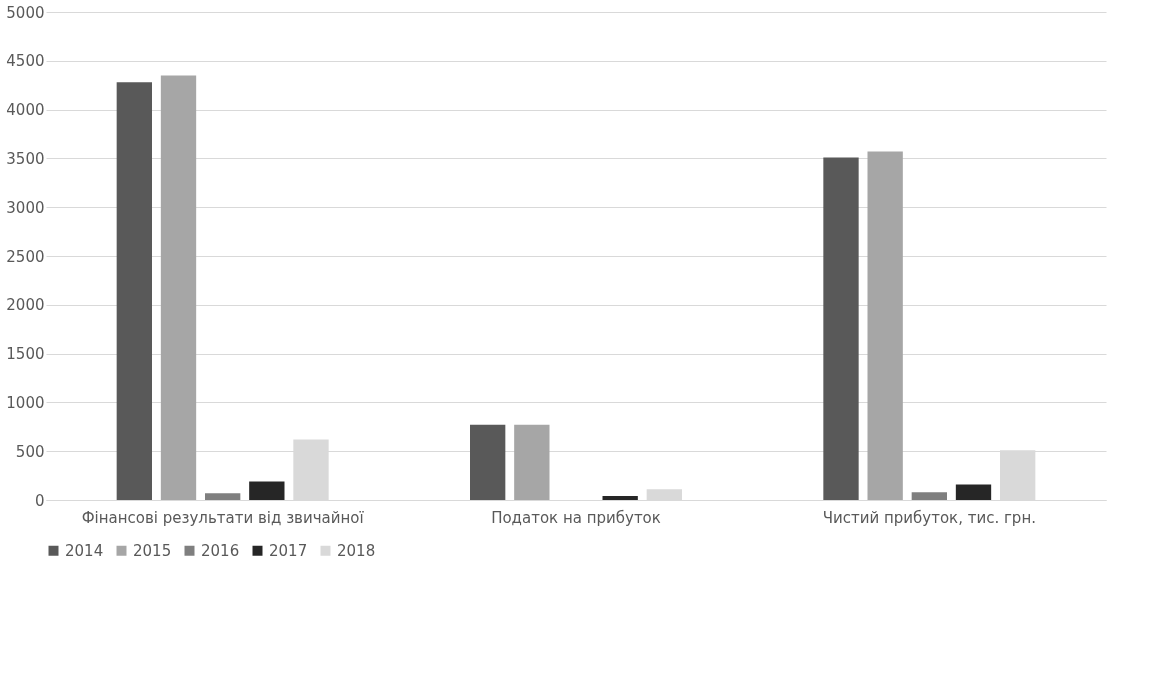 Image resolution: width=1155 pixels, height=677 pixels. Describe the element at coordinates (288, 550) in the screenshot. I see `legend-label: 2017` at that location.